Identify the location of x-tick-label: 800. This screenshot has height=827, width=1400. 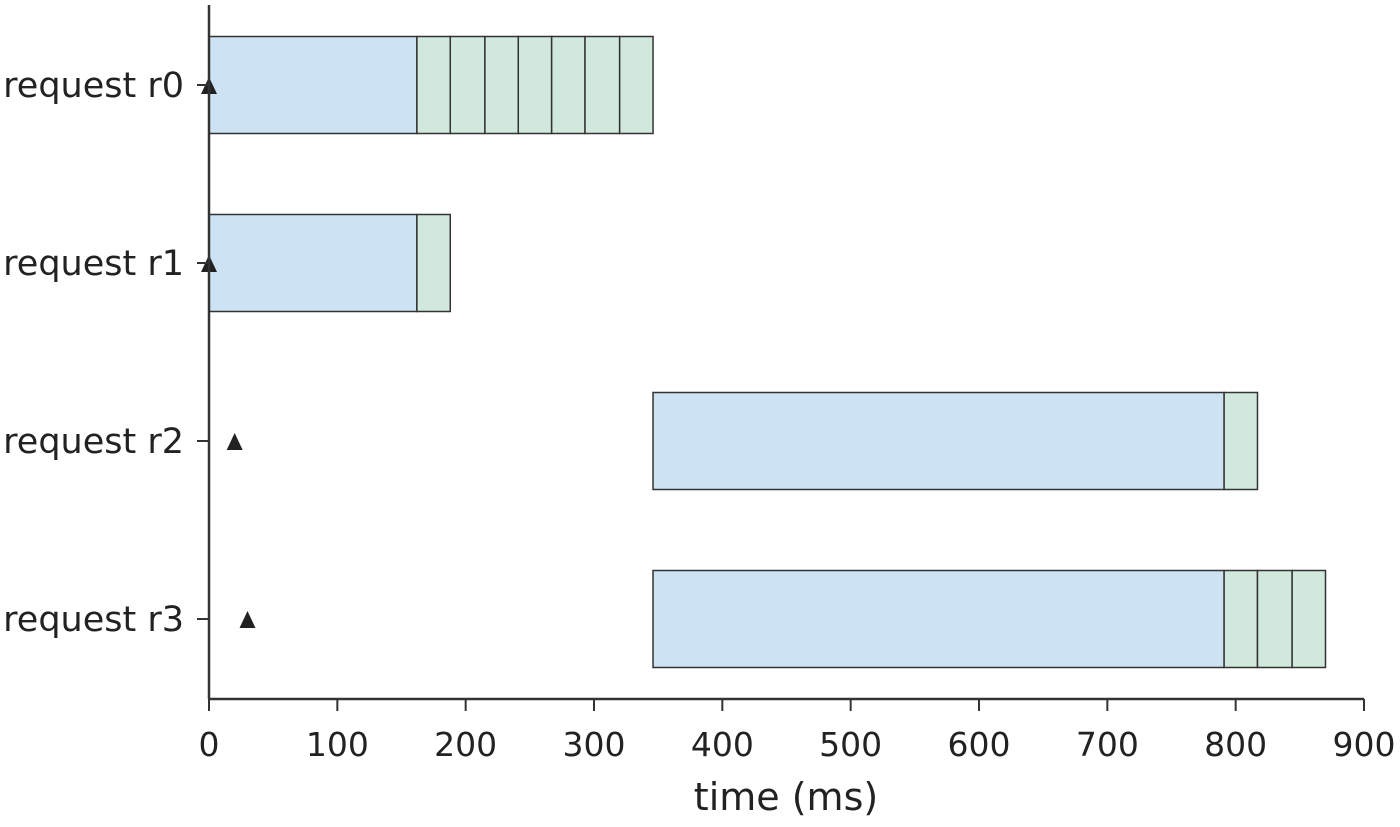
(1235, 744).